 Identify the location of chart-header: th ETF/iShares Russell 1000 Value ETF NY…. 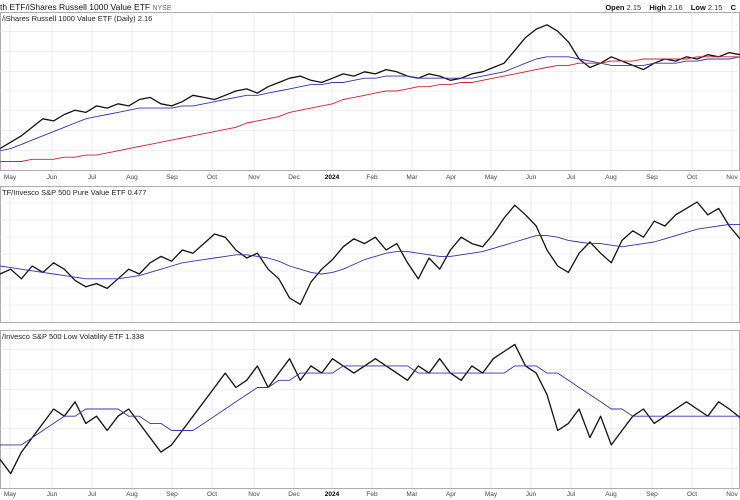
(370, 9).